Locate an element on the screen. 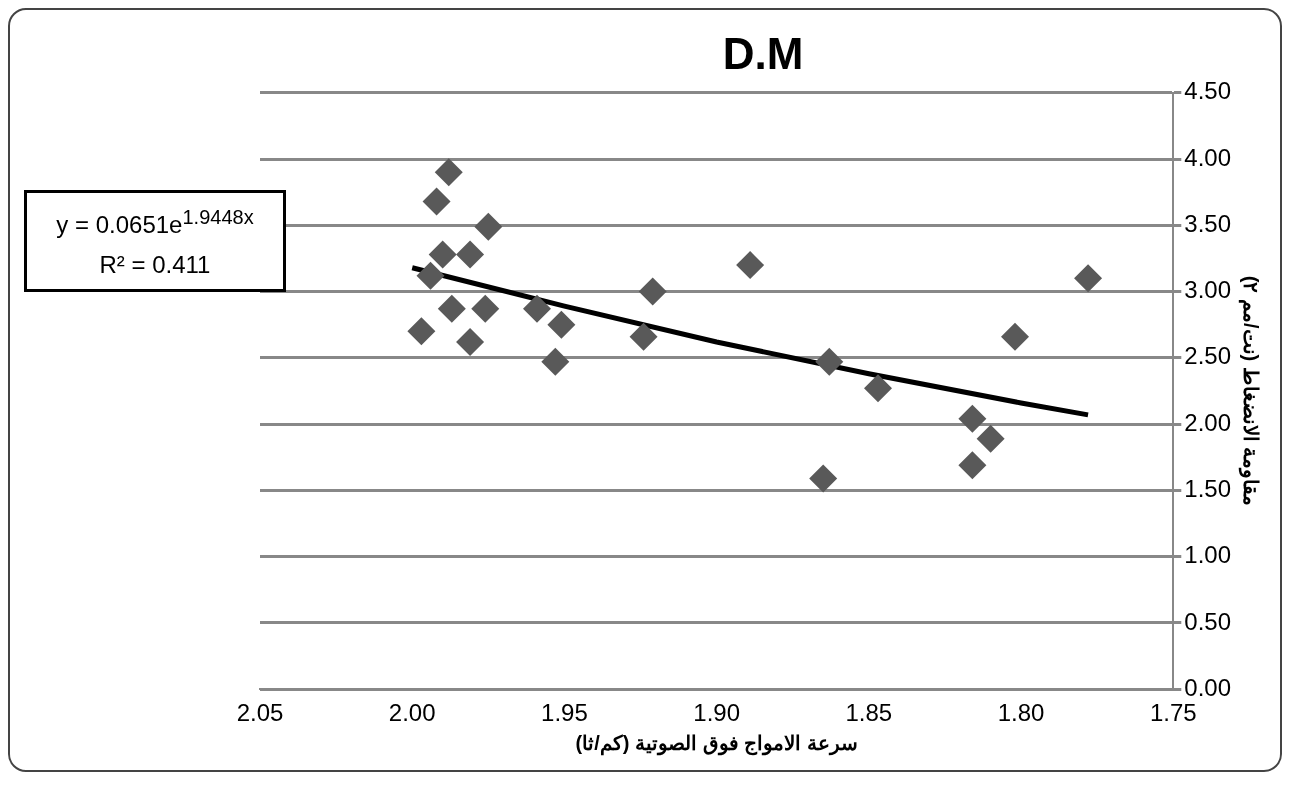  y-tick-label: 4.50 is located at coordinates (1208, 91).